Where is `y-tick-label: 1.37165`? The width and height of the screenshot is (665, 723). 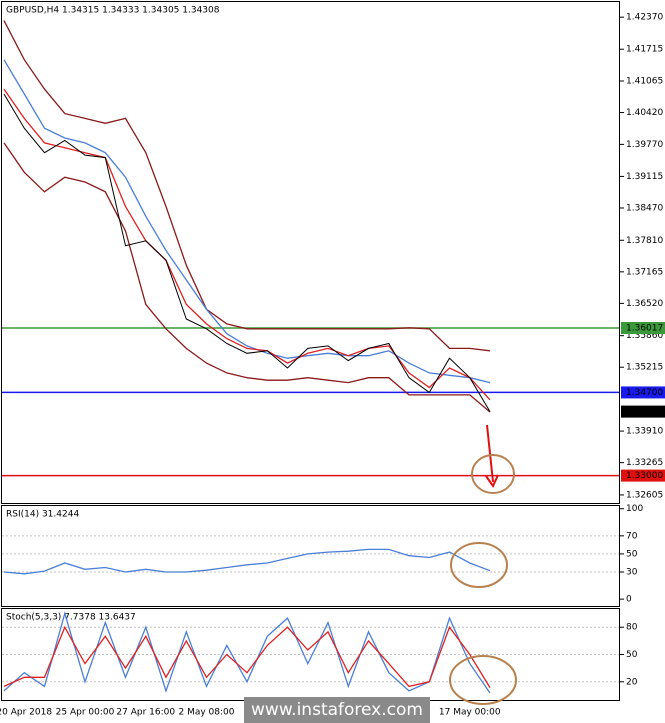 y-tick-label: 1.37165 is located at coordinates (644, 272).